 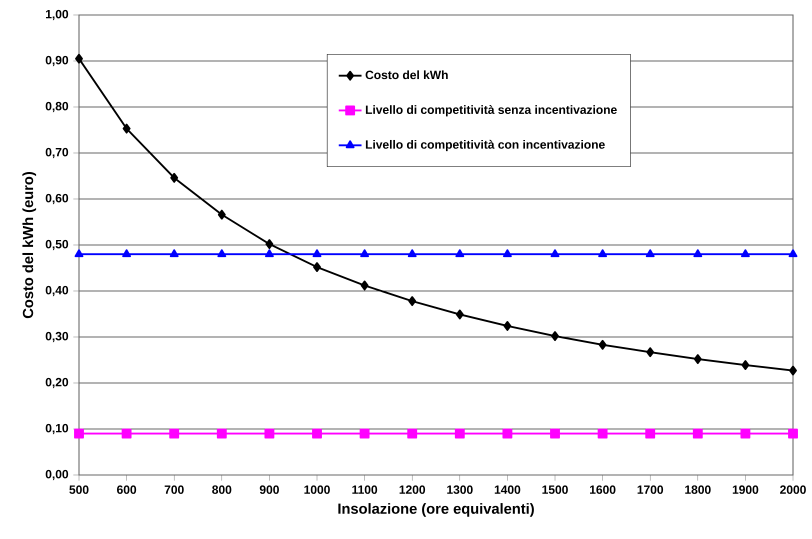 I want to click on y-tick-label: 0,40, so click(x=57, y=291).